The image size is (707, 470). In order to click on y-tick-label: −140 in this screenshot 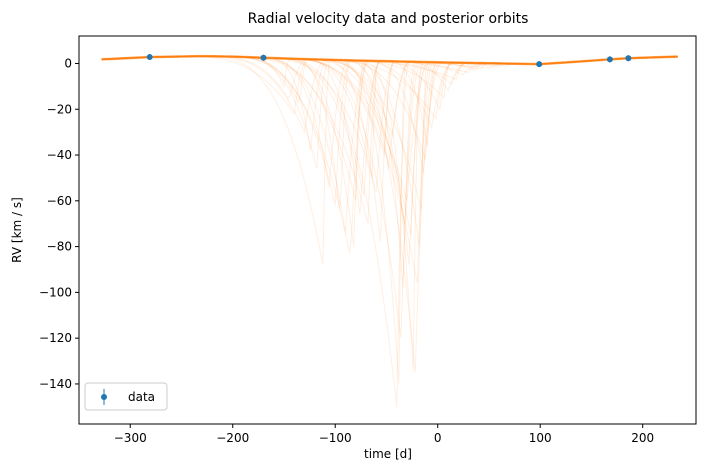, I will do `click(55, 384)`.